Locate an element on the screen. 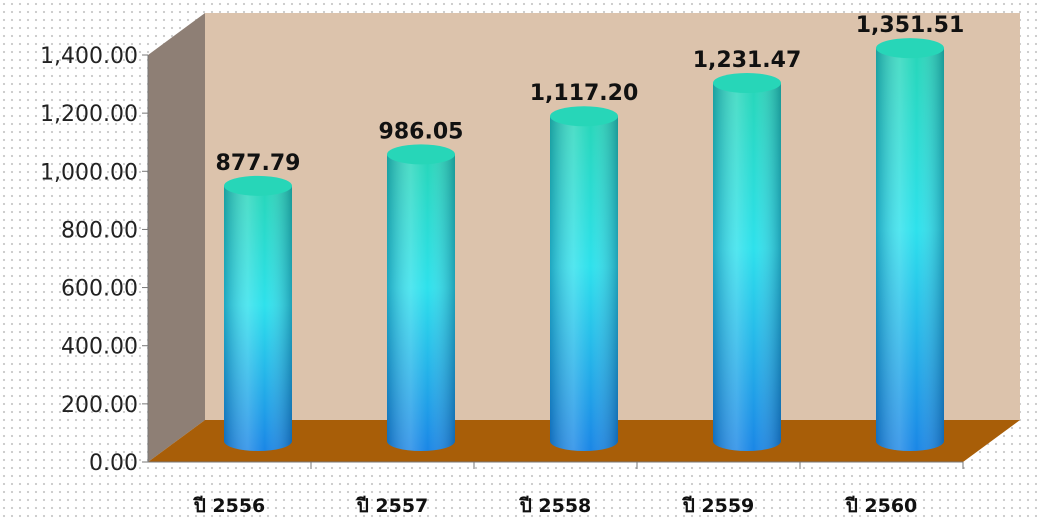  x-tick-label: ปี 2557 is located at coordinates (392, 506).